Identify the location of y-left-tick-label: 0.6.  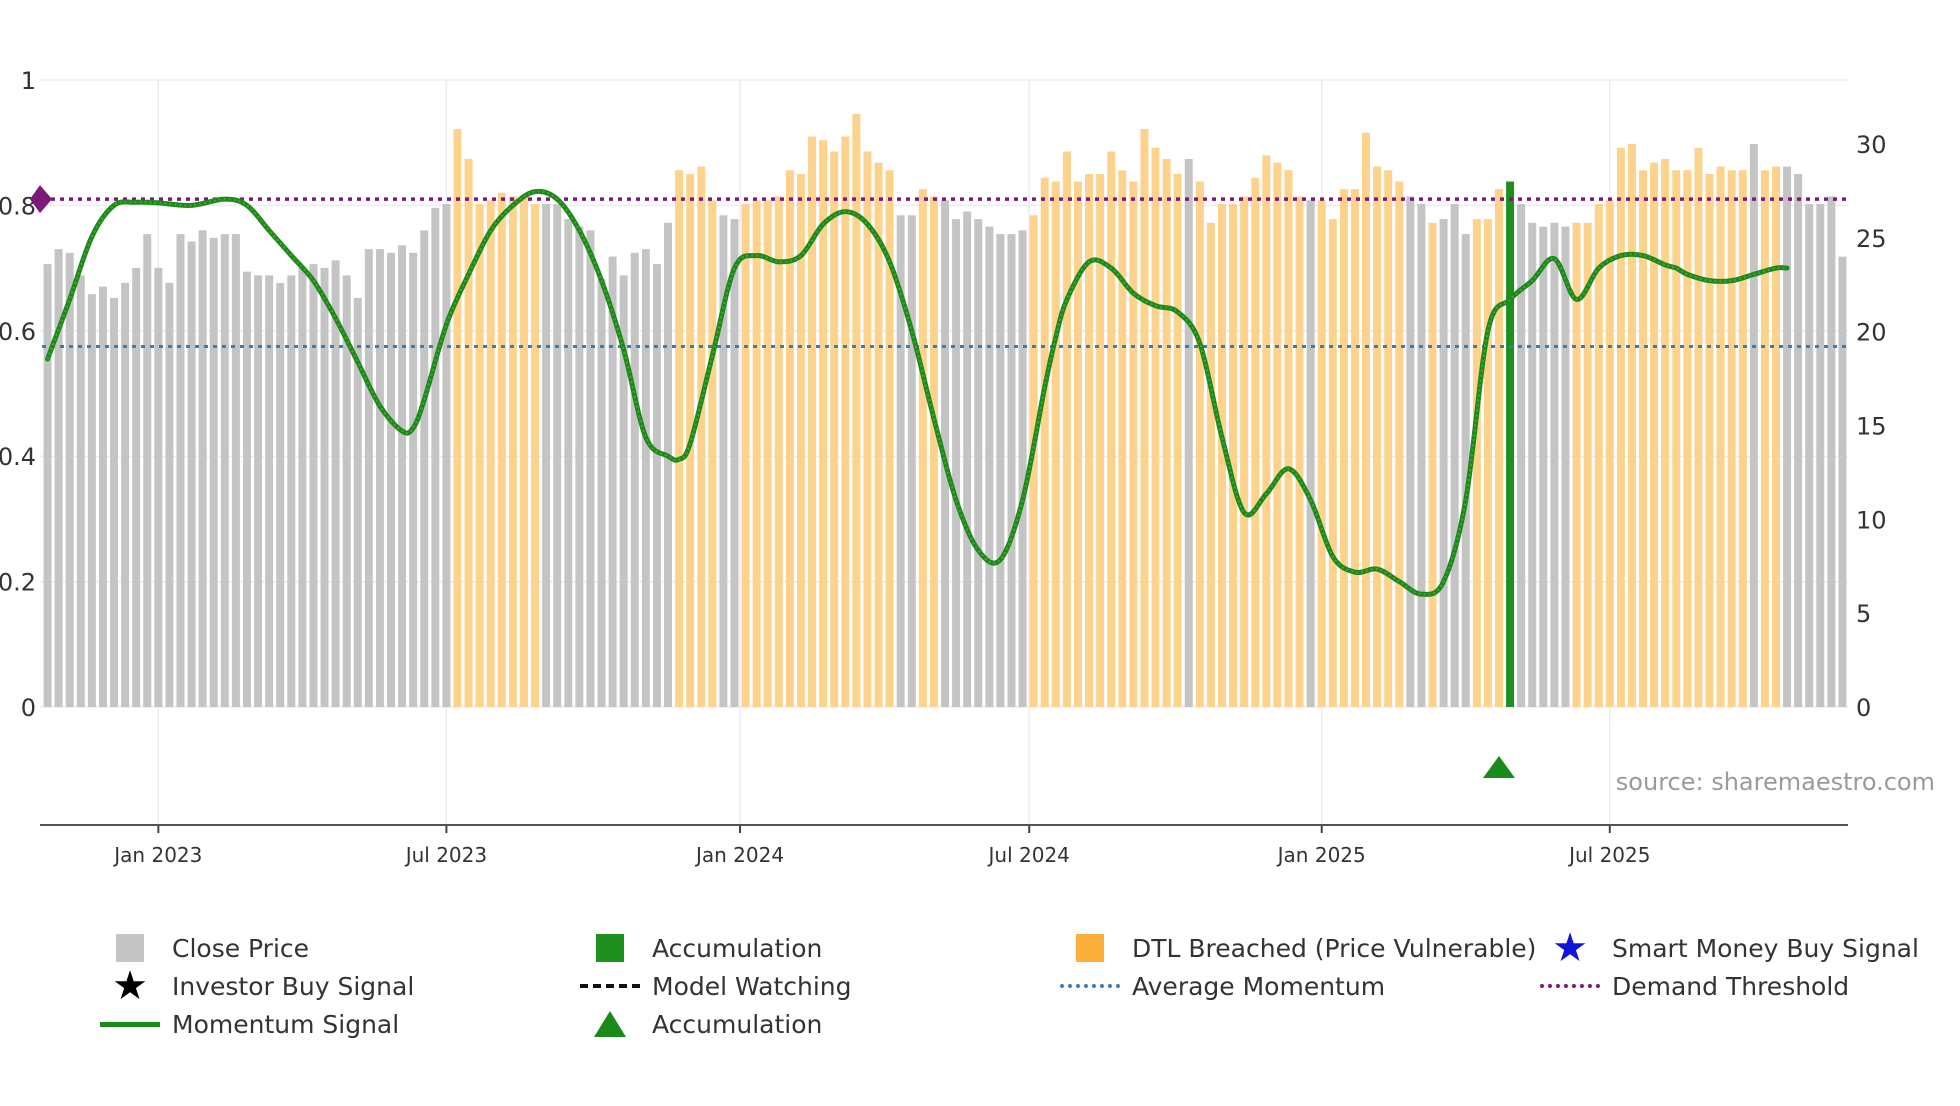
(18, 332).